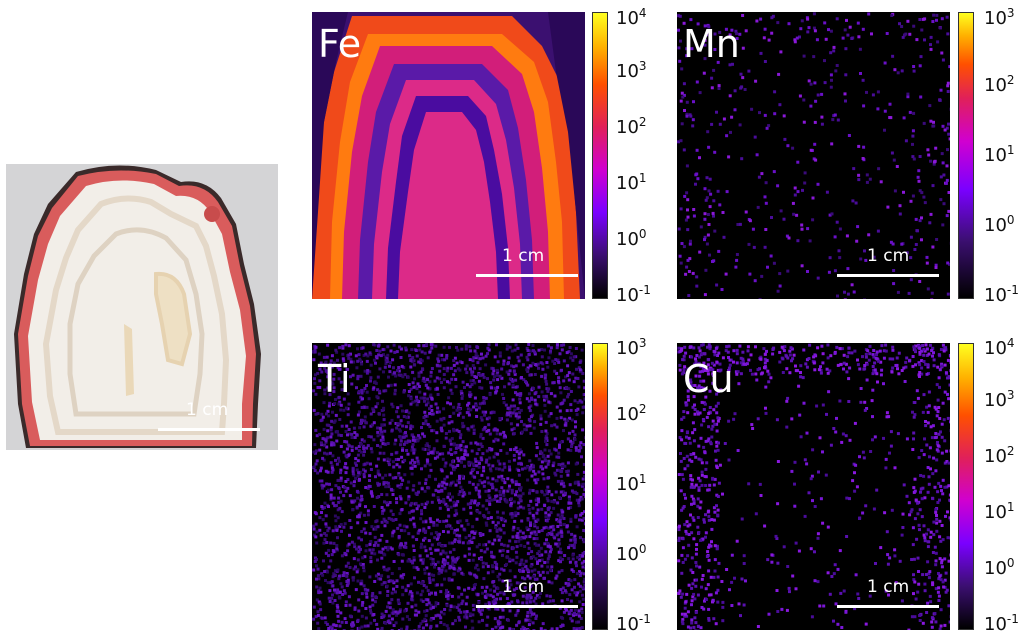 This screenshot has height=644, width=1024. What do you see at coordinates (999, 567) in the screenshot?
I see `cu-tick: 10⁰` at bounding box center [999, 567].